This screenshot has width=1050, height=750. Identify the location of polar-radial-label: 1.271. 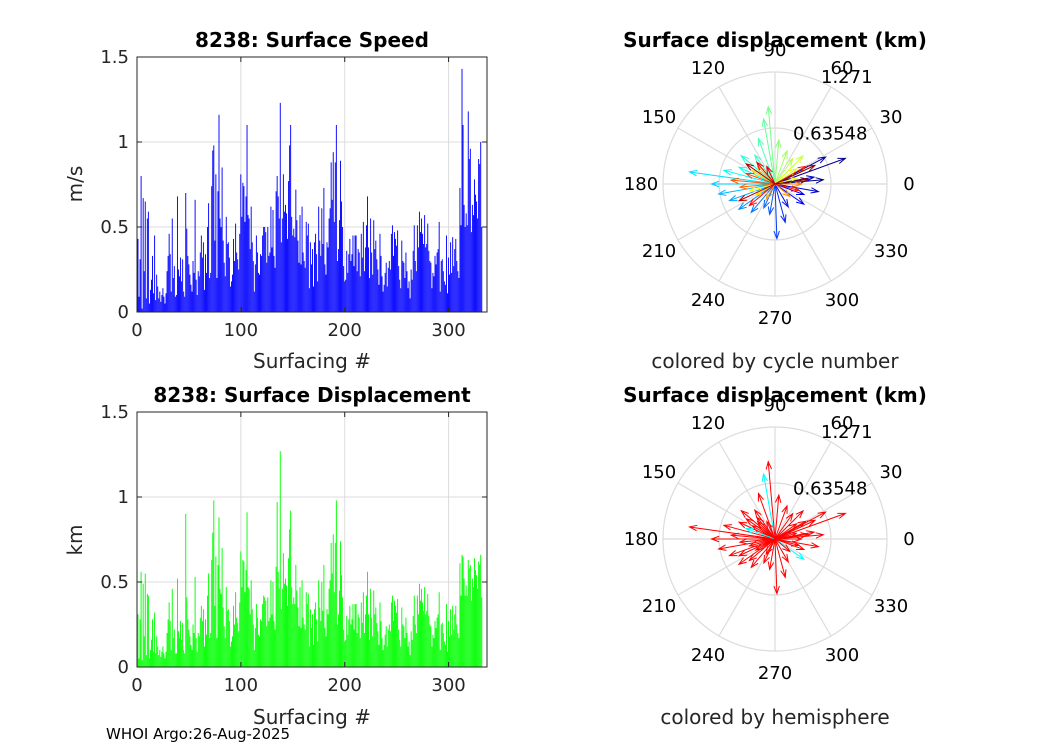
(847, 77).